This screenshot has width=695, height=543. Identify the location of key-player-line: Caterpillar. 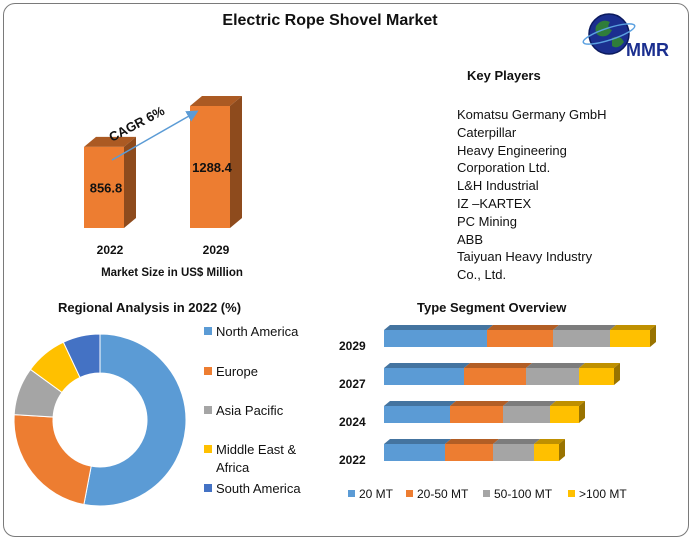
(487, 132).